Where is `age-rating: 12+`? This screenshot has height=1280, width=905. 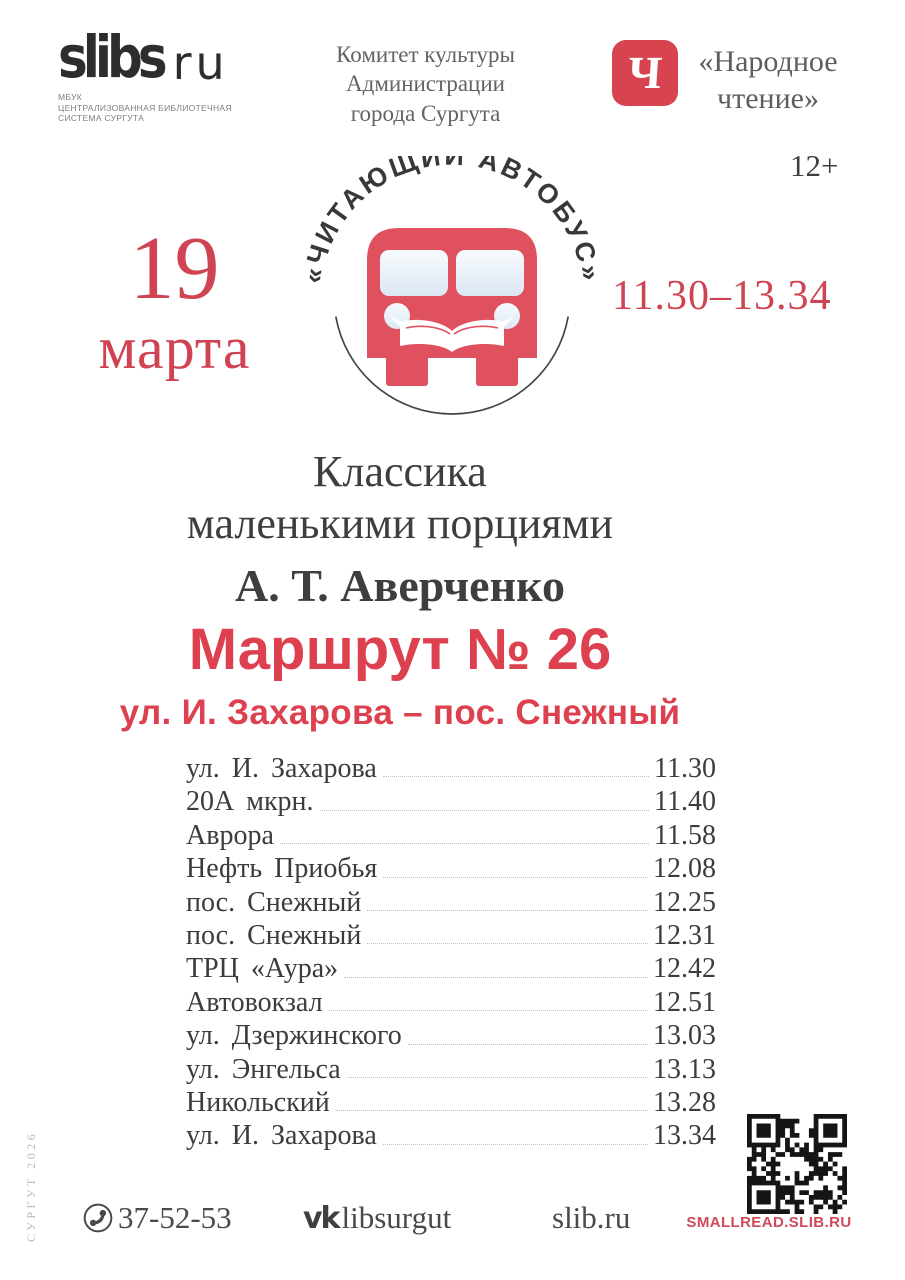 age-rating: 12+ is located at coordinates (814, 165).